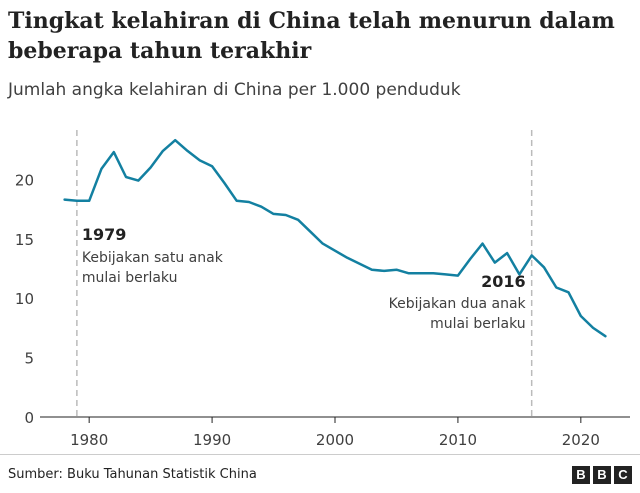 The width and height of the screenshot is (640, 493). What do you see at coordinates (503, 281) in the screenshot?
I see `annotation-year-2016: 2016` at bounding box center [503, 281].